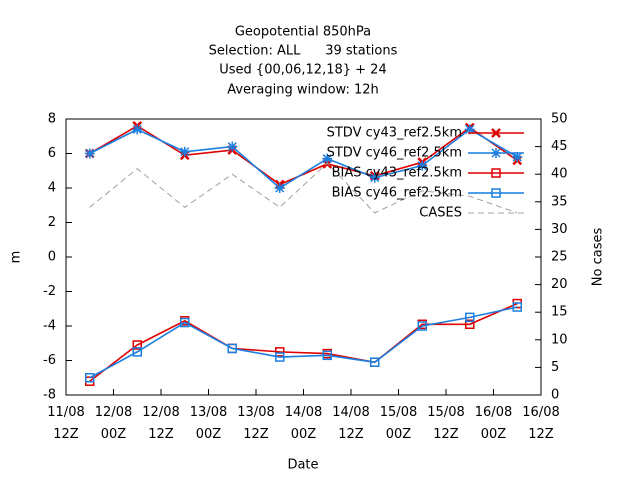 This screenshot has width=640, height=480. I want to click on chart-subtitle: Selection: ALL 39 stations, so click(303, 51).